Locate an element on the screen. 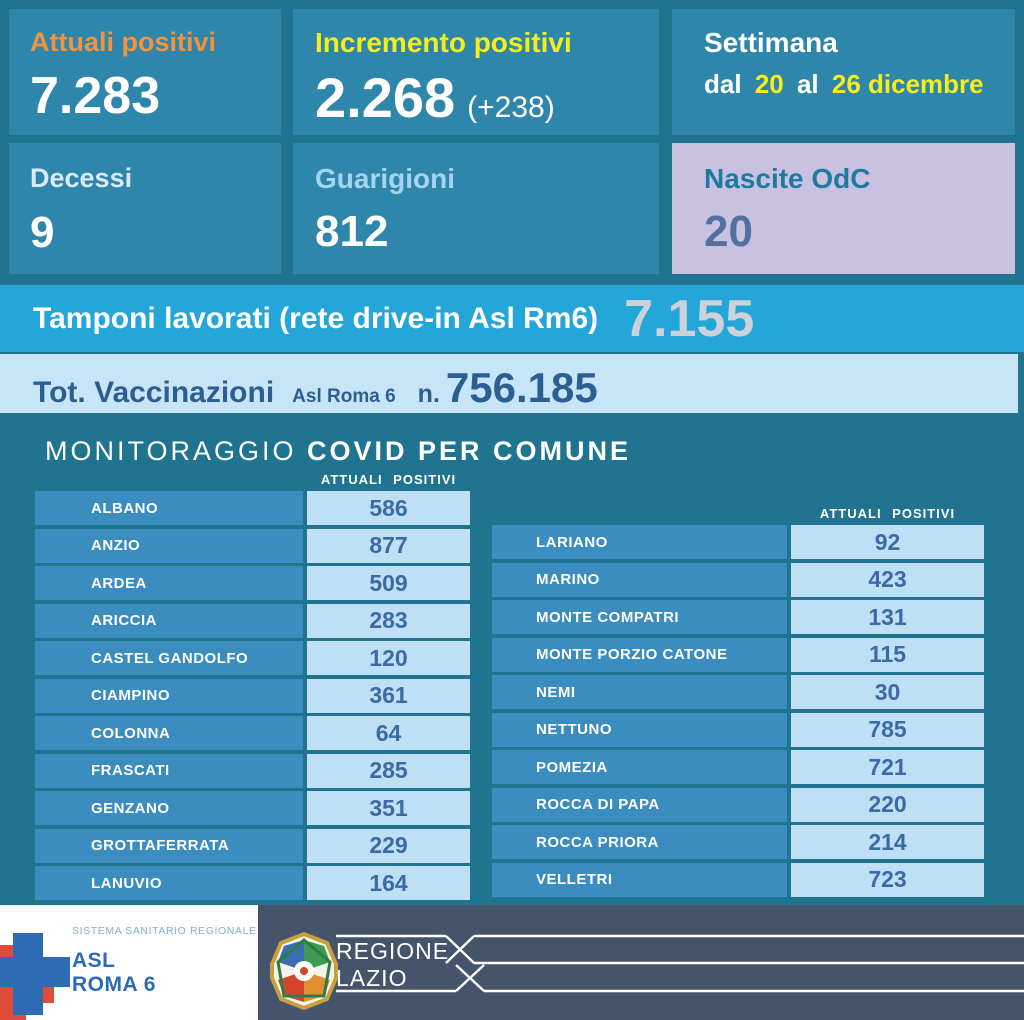  section-title-light: MONITORAGGIO is located at coordinates (171, 451).